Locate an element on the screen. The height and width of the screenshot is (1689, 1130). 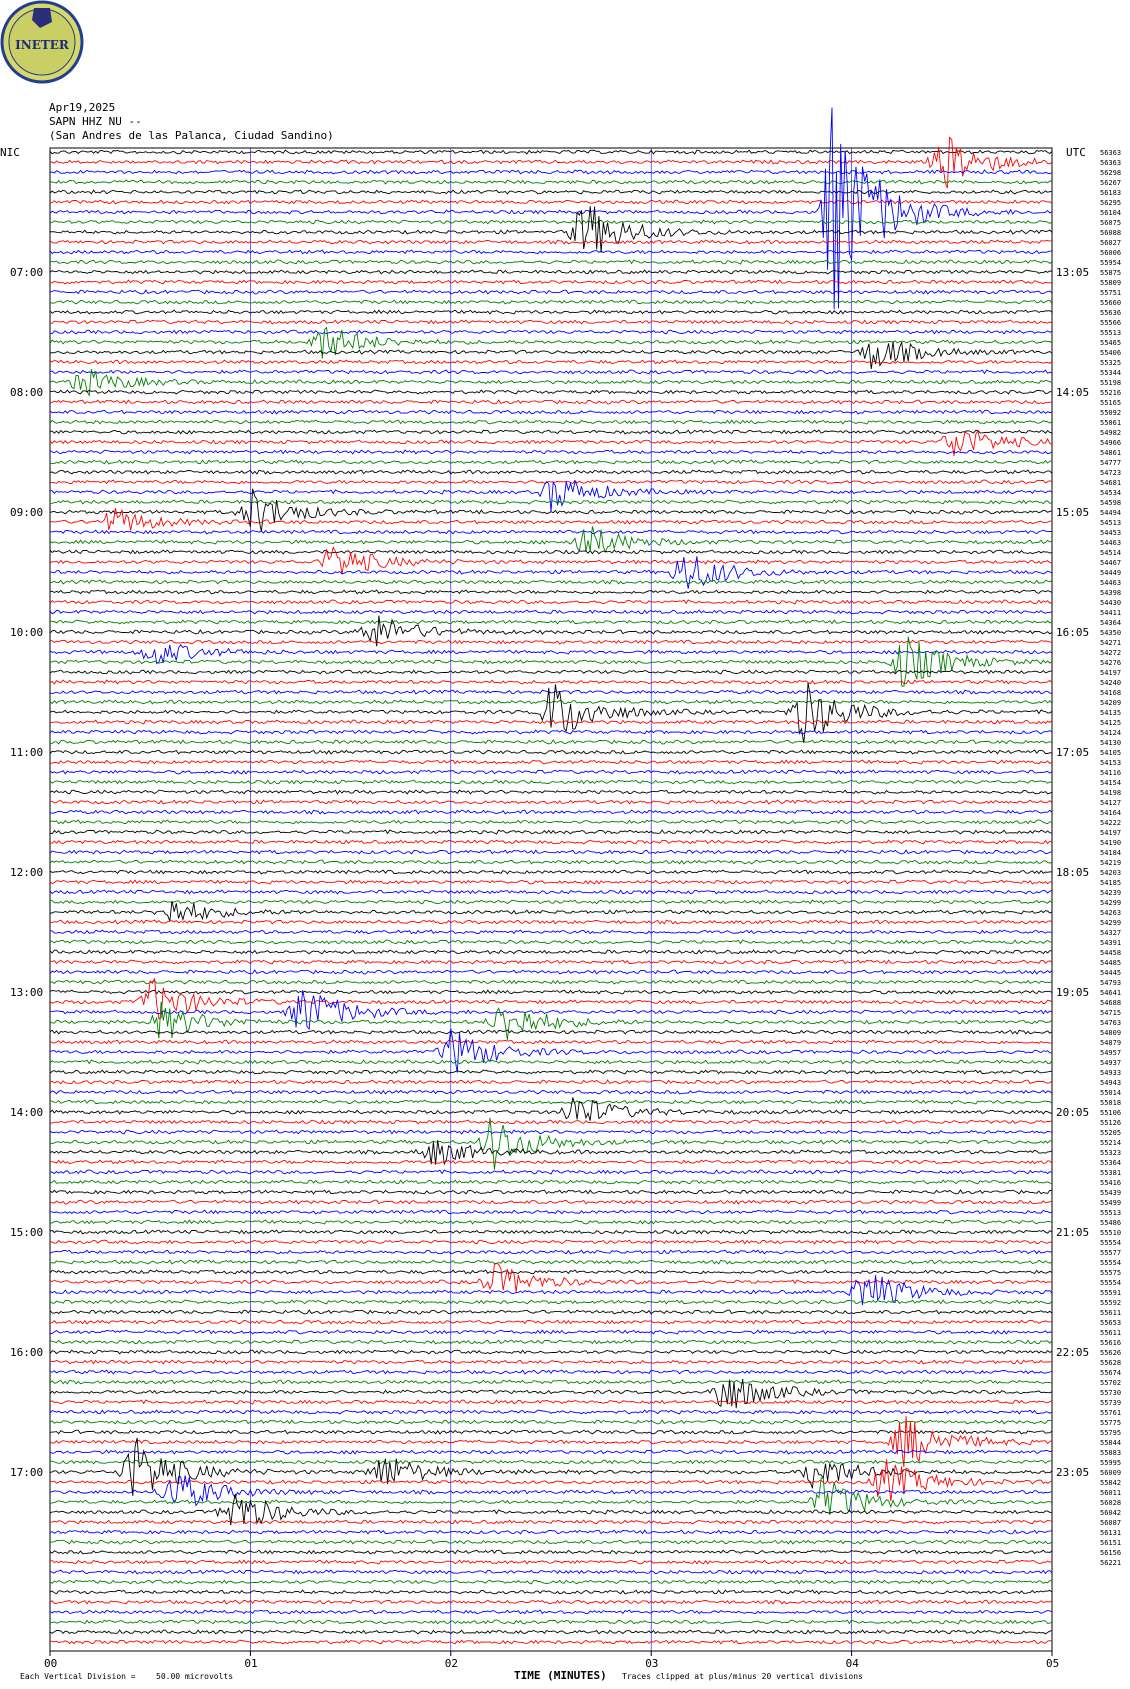
row-value-label: 54127 is located at coordinates (1110, 803).